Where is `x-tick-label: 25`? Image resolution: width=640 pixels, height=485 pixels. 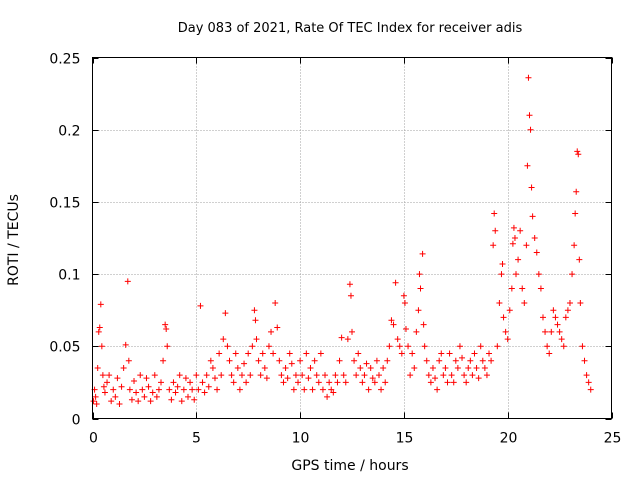 x-tick-label: 25 is located at coordinates (613, 439).